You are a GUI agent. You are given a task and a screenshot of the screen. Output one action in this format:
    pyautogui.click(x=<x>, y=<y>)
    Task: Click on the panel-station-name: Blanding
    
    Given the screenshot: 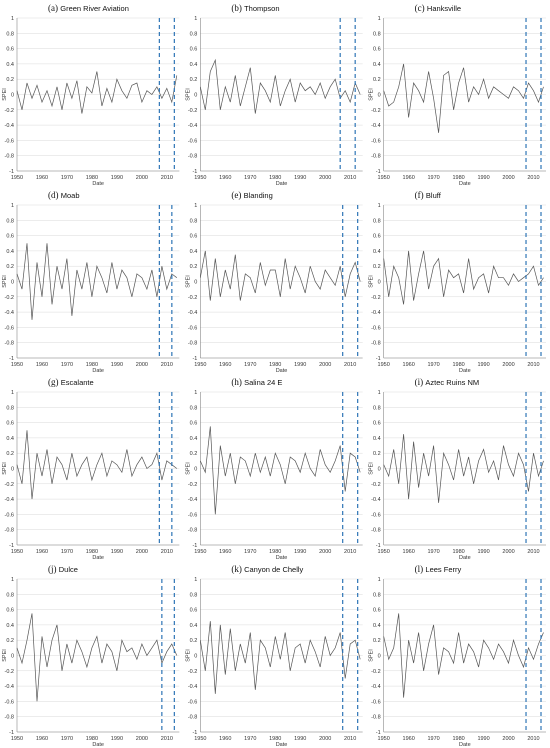 What is the action you would take?
    pyautogui.click(x=258, y=195)
    